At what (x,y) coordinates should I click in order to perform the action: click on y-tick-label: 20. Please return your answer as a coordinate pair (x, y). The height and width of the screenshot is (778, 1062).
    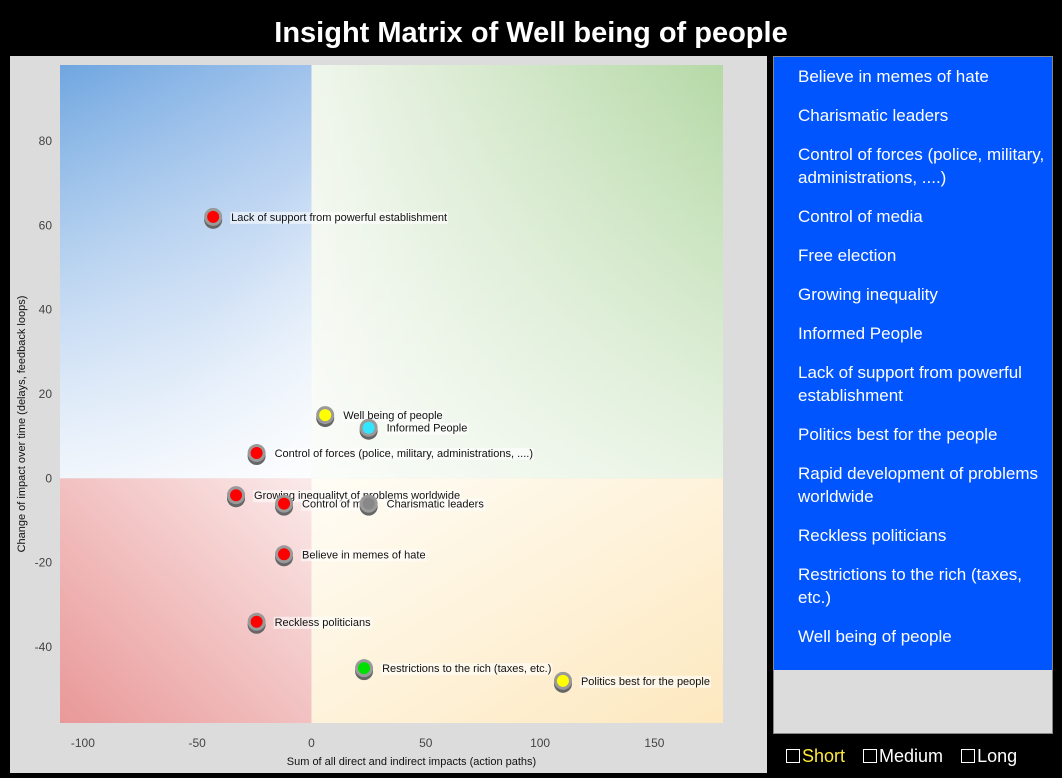
    Looking at the image, I should click on (46, 394).